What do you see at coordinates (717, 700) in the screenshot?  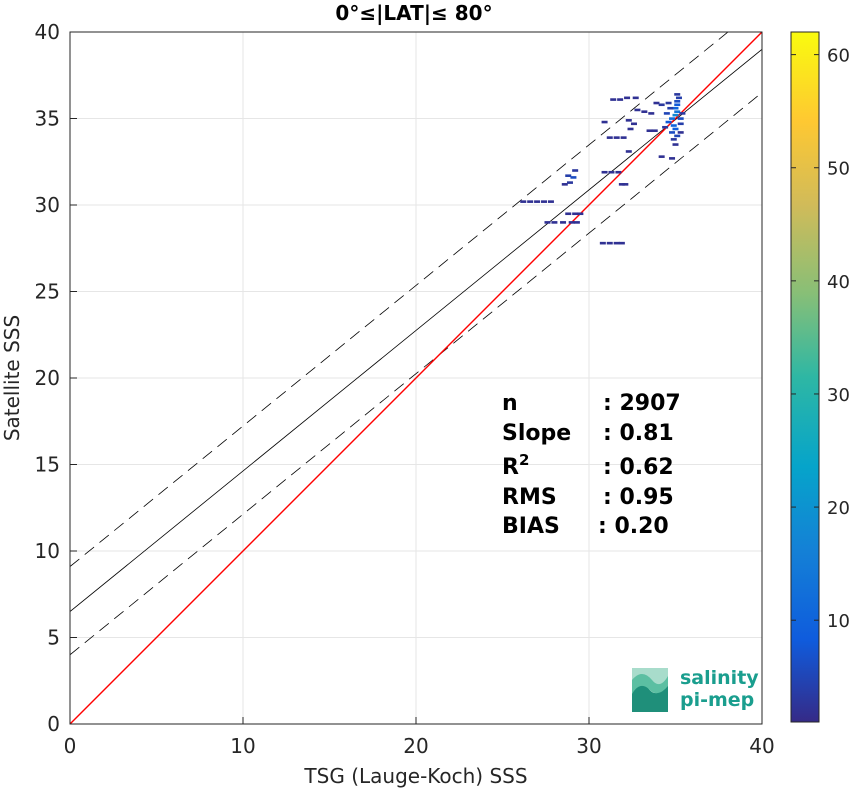 I see `logo-line2: pi-mep` at bounding box center [717, 700].